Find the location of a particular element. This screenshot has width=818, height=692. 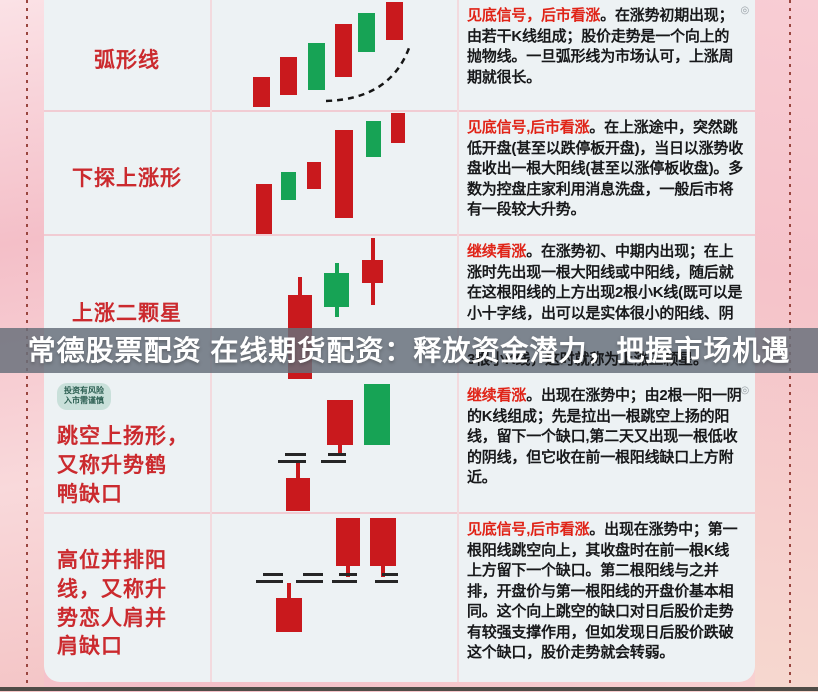

pattern-name-cell: 下探上涨形 is located at coordinates (127, 173).